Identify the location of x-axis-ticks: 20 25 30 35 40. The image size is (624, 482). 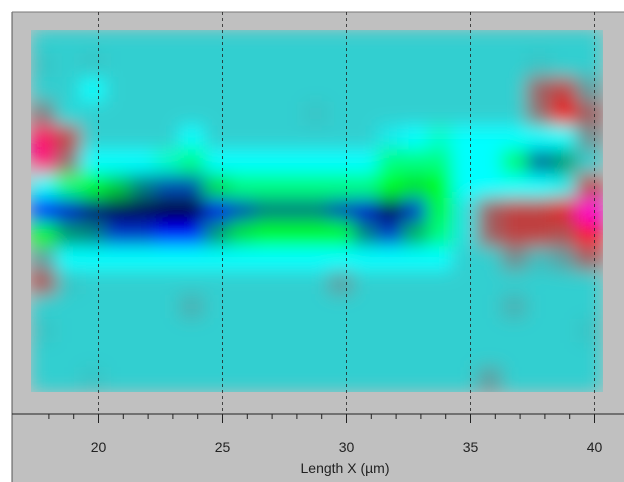
(325, 434).